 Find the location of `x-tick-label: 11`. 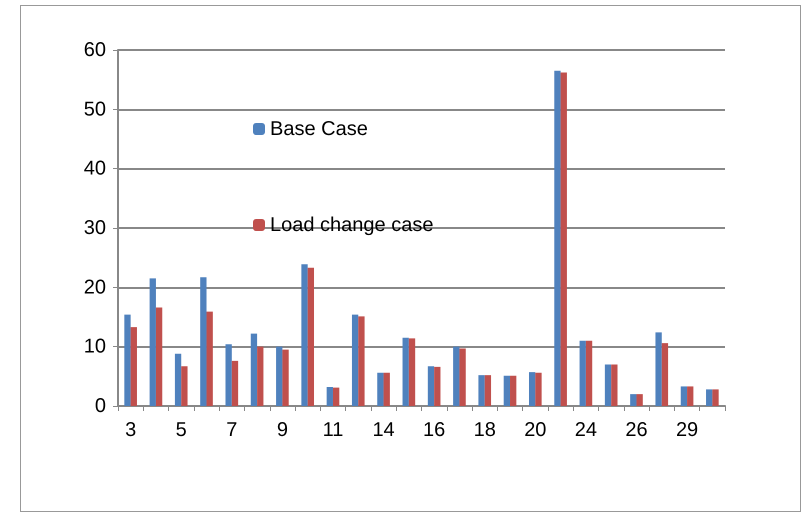

x-tick-label: 11 is located at coordinates (333, 430).